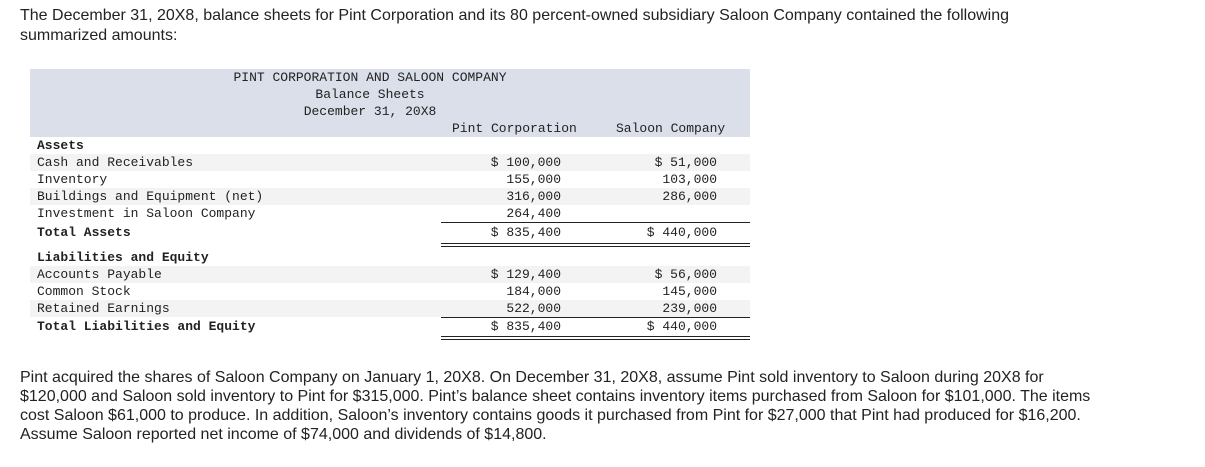 The image size is (1205, 467). I want to click on column-header-pint: Pint Corporation, so click(514, 128).